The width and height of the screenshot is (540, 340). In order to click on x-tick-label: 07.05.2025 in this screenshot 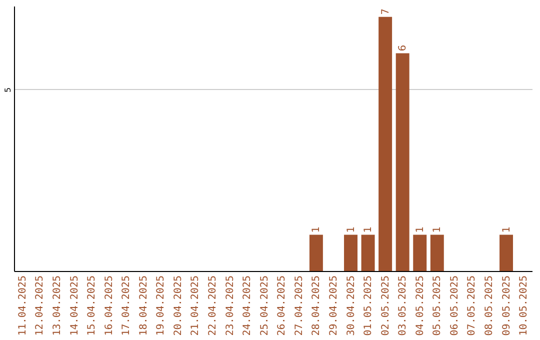, I will do `click(472, 306)`.